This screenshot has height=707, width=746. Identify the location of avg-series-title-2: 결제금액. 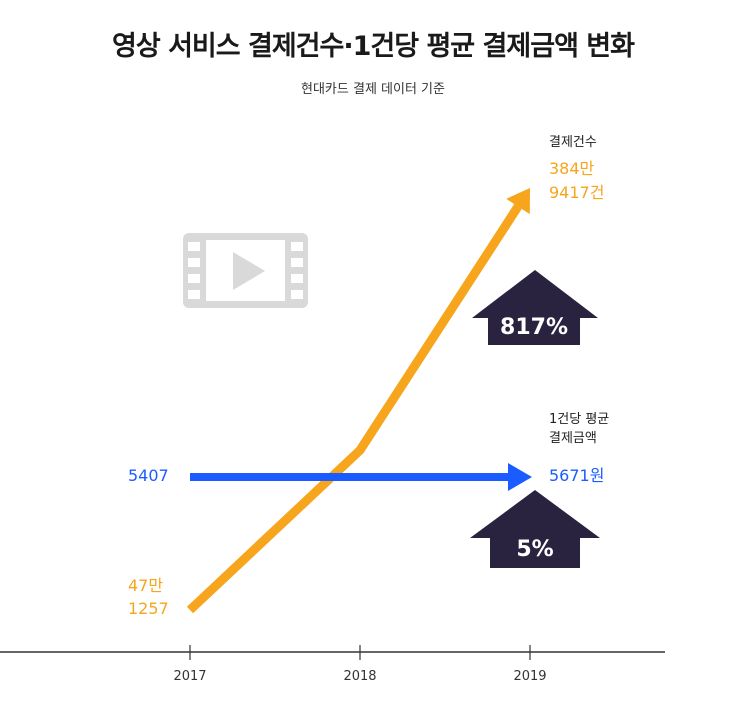
(573, 438).